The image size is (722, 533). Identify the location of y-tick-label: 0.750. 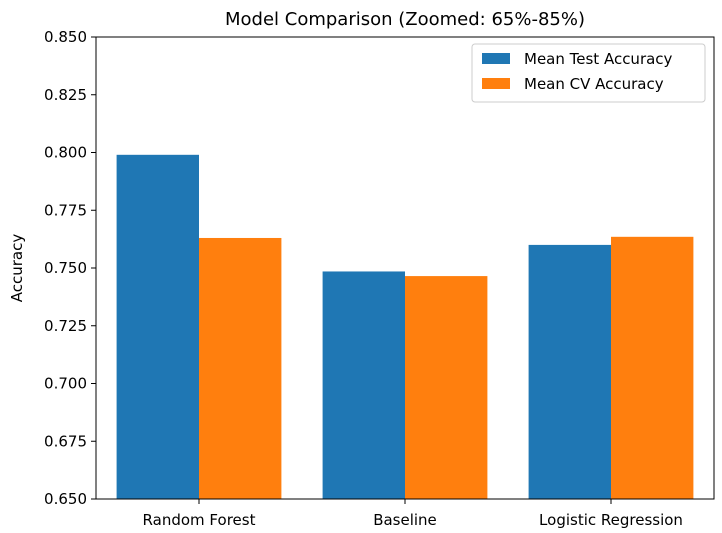
(65, 268).